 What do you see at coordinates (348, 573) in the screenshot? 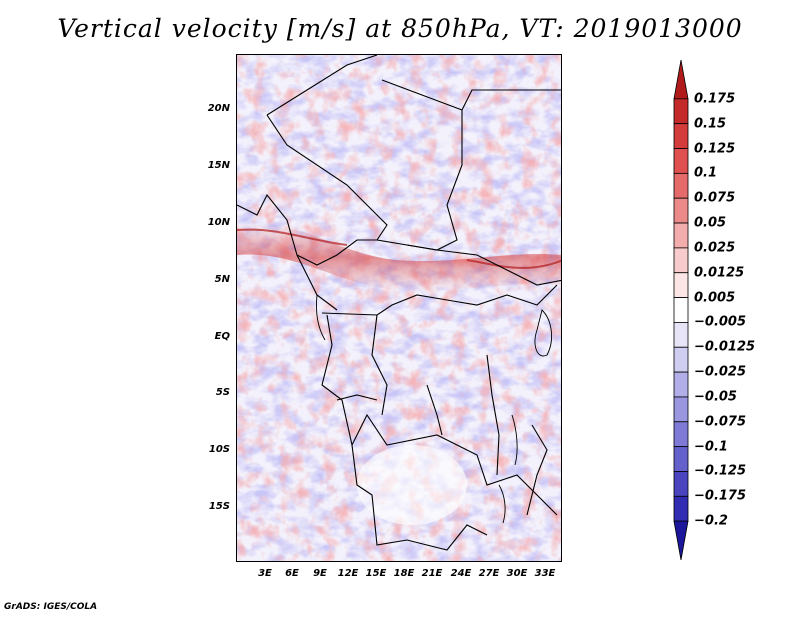
I see `lon-label: 12E` at bounding box center [348, 573].